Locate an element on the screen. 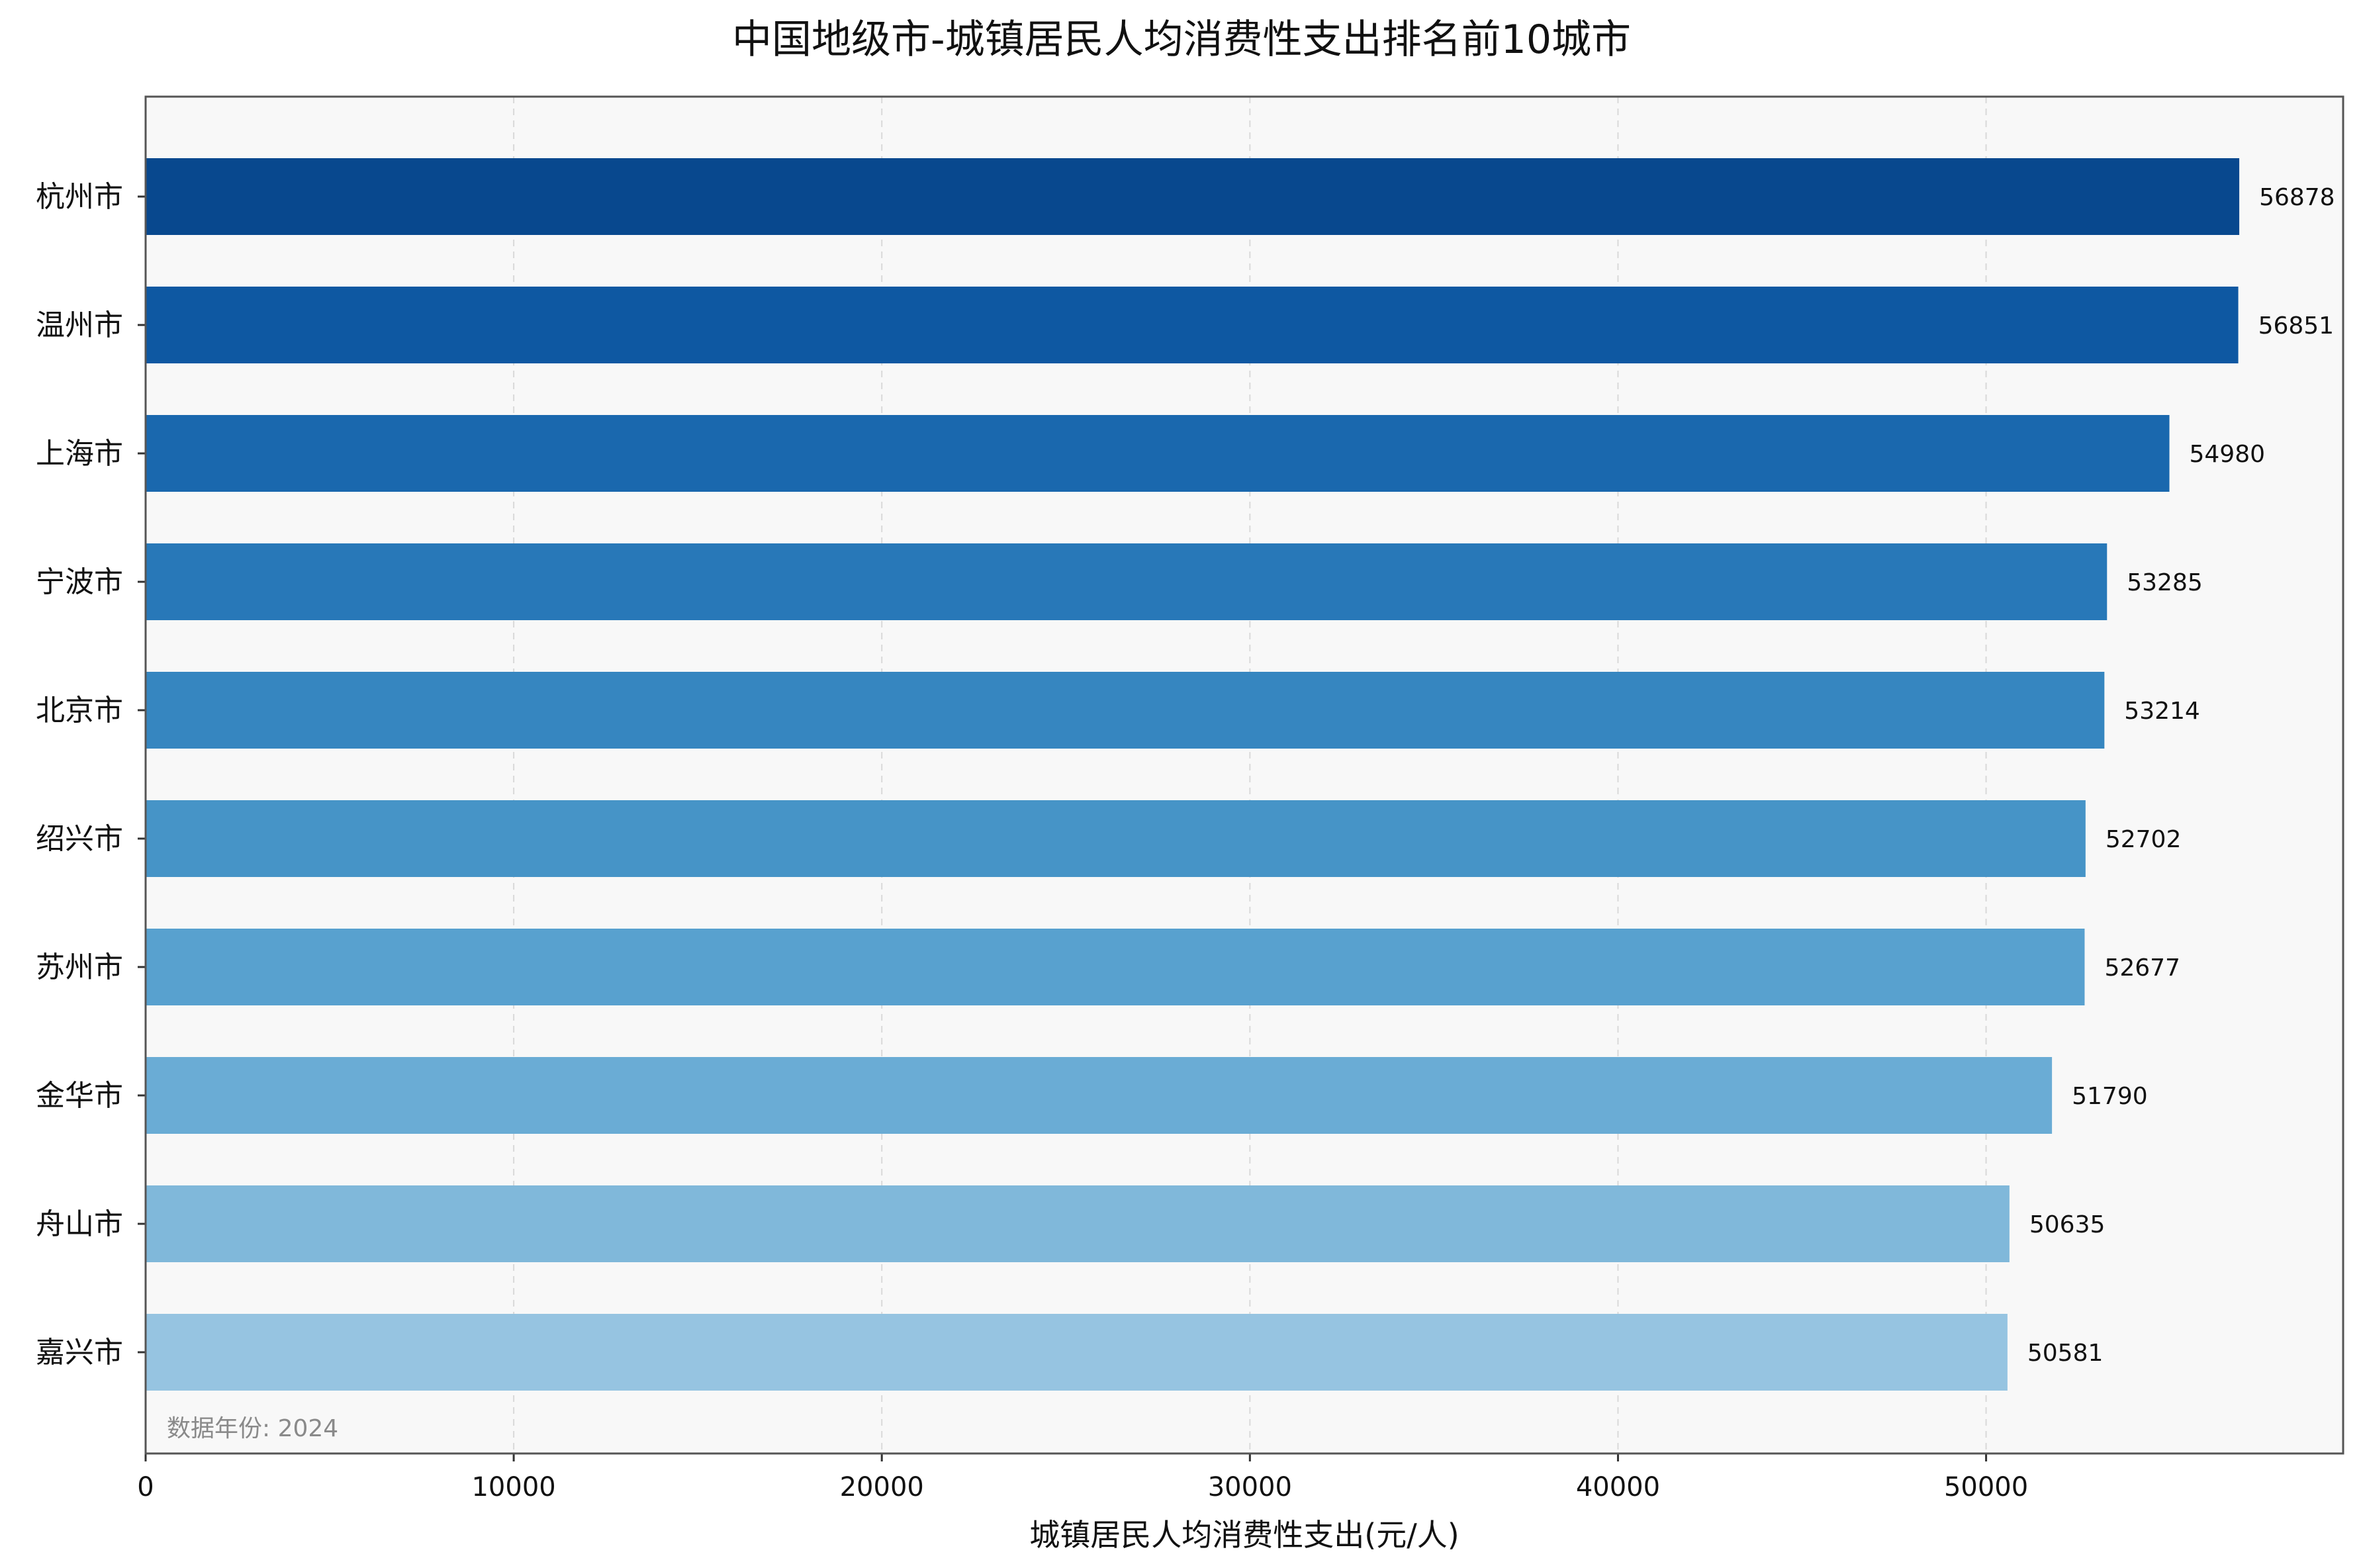  x-axis: 0 10000 20000 30000 40000 50000 is located at coordinates (1082, 1477).